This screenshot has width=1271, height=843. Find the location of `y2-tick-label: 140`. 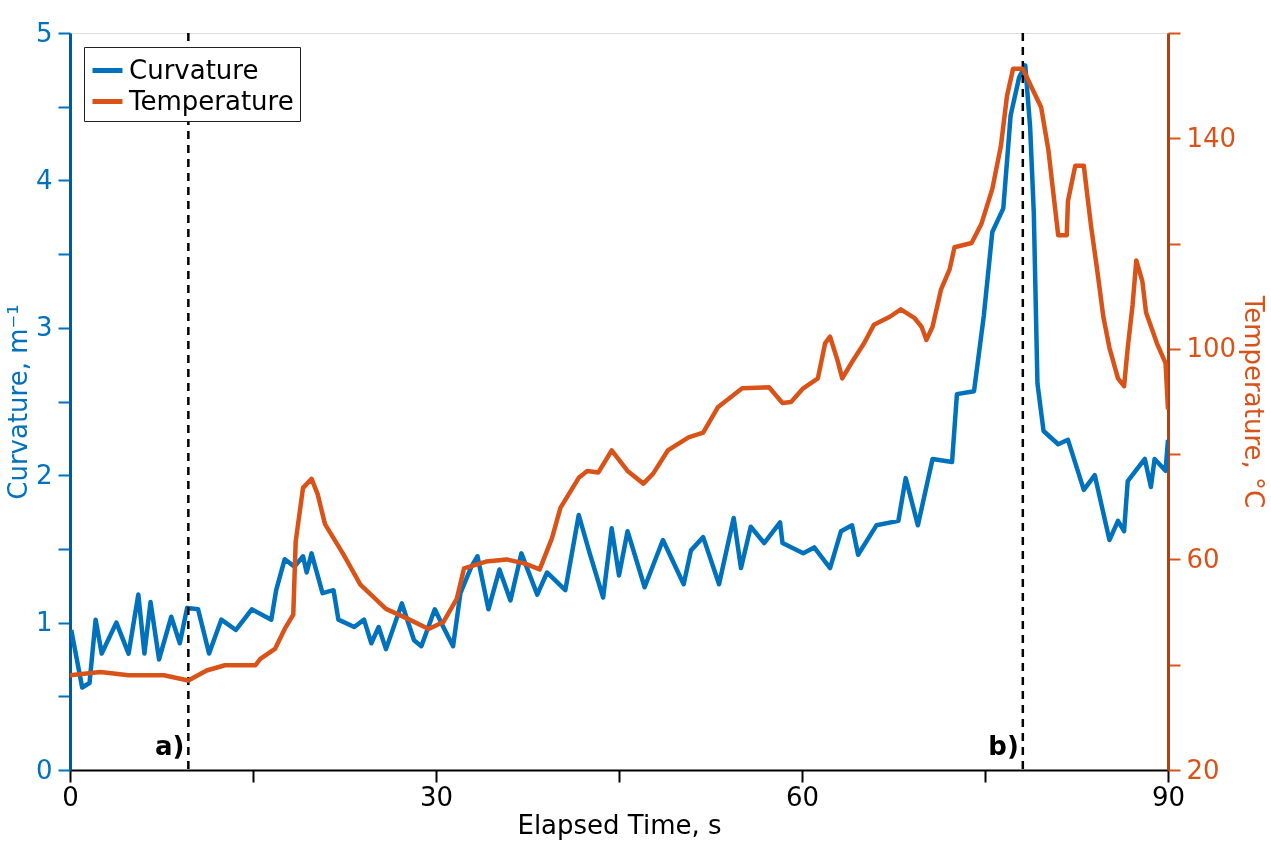

y2-tick-label: 140 is located at coordinates (1211, 137).